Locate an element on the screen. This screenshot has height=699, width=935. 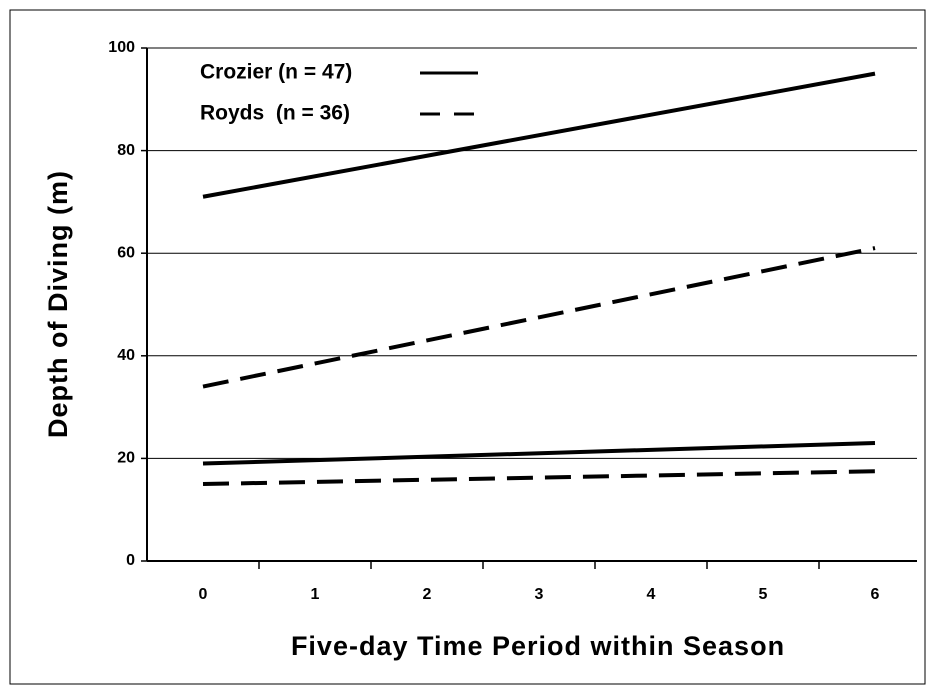
x-tick-label: 4 is located at coordinates (651, 594).